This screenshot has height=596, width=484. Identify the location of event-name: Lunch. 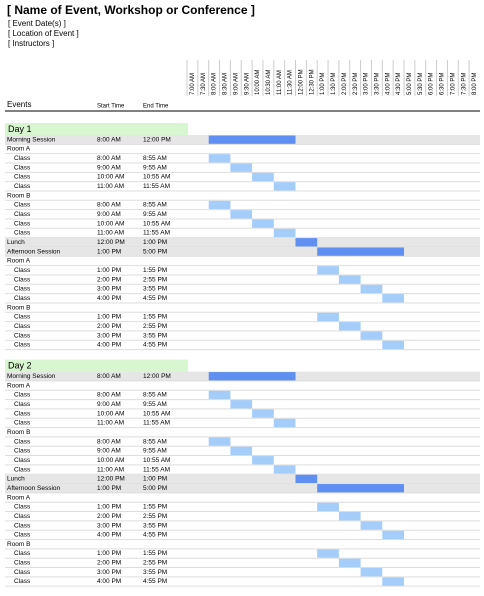
(16, 242).